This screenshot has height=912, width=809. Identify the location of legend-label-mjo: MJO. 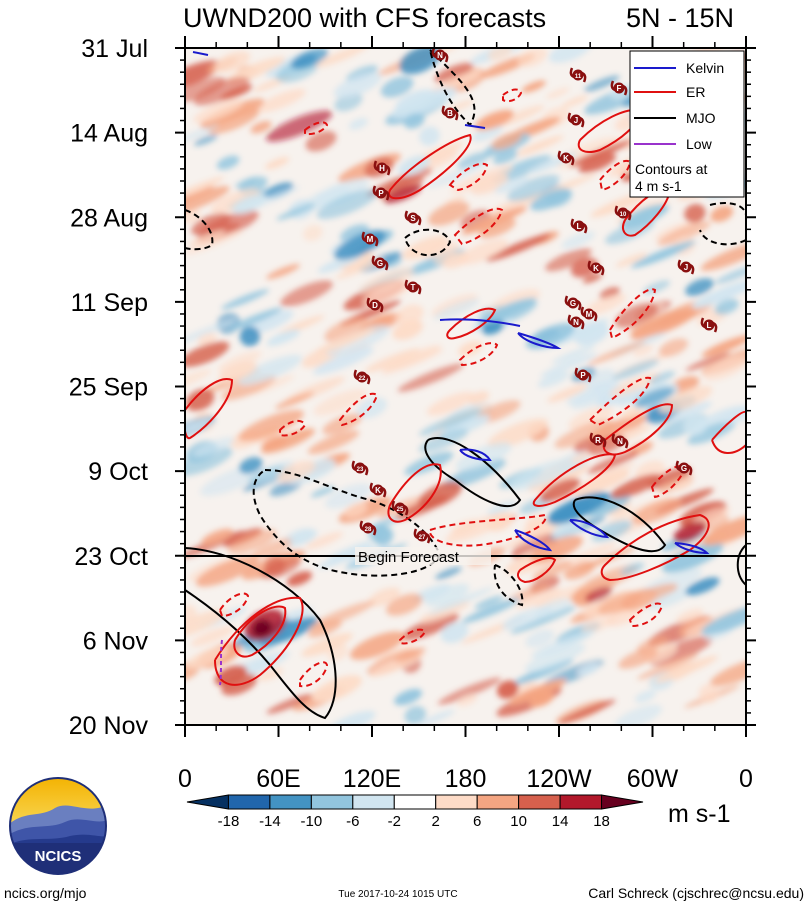
(701, 118).